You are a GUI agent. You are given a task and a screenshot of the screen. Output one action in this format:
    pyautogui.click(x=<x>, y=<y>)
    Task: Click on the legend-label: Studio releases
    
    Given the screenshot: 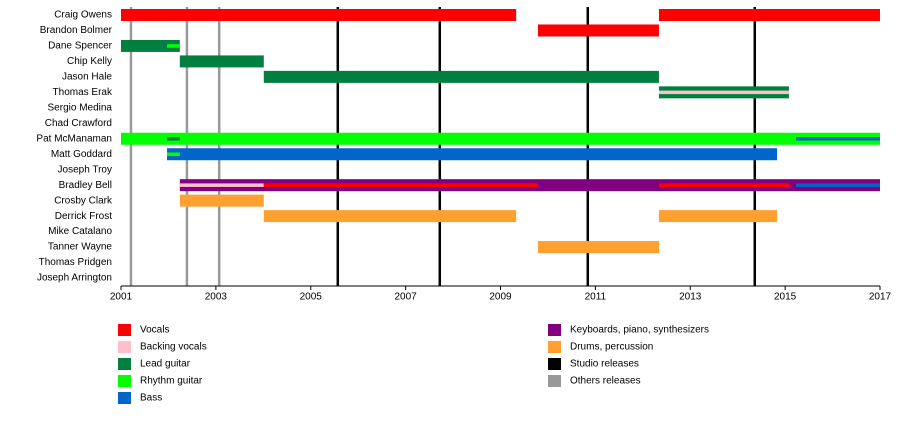 What is the action you would take?
    pyautogui.click(x=604, y=364)
    